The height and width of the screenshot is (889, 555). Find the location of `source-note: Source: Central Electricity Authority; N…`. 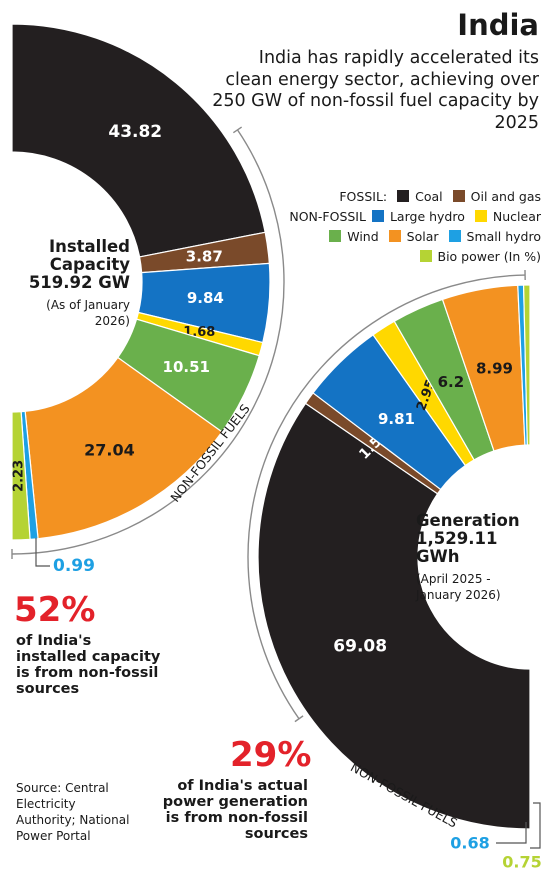

source-note: Source: Central Electricity Authority; N… is located at coordinates (91, 812).